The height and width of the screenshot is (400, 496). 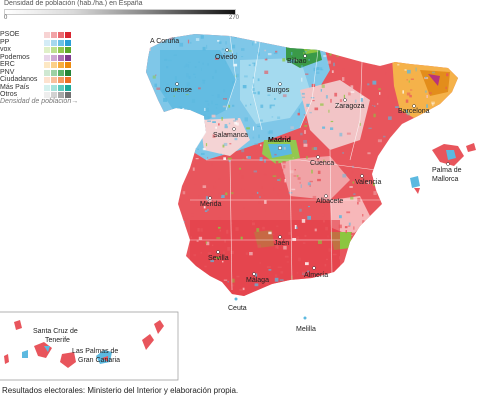 What do you see at coordinates (257, 280) in the screenshot?
I see `city-malaga: Málaga` at bounding box center [257, 280].